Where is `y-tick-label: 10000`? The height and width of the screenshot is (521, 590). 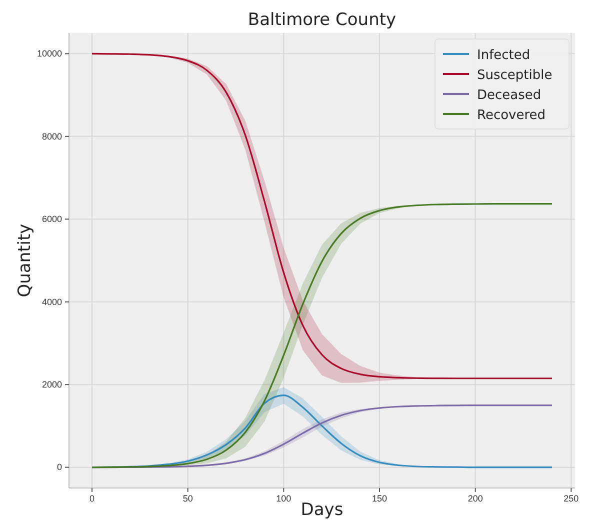
y-tick-label: 10000 is located at coordinates (49, 53).